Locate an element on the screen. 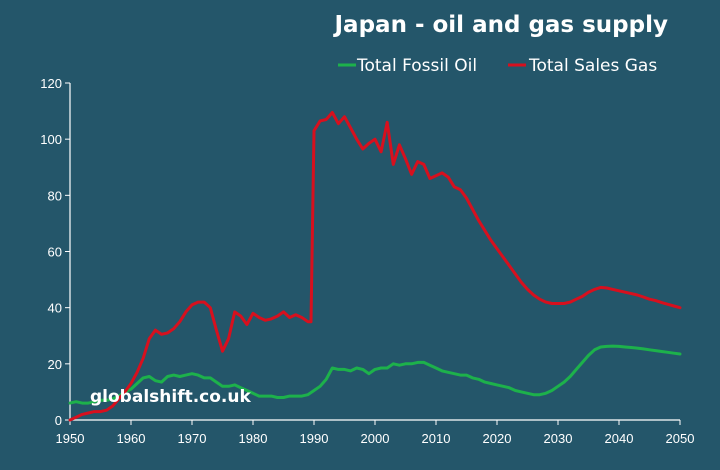  x-tick-label: 1970 is located at coordinates (192, 438).